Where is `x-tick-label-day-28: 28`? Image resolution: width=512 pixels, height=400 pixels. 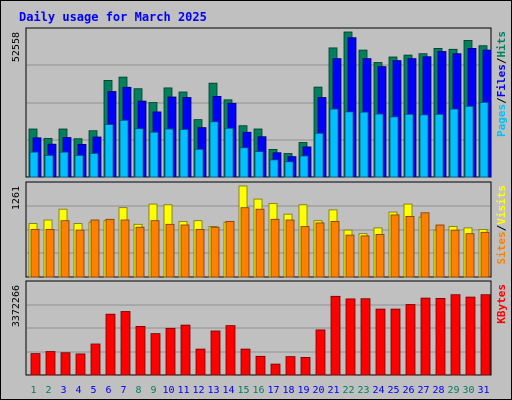 x-tick-label-day-28: 28 is located at coordinates (438, 390).